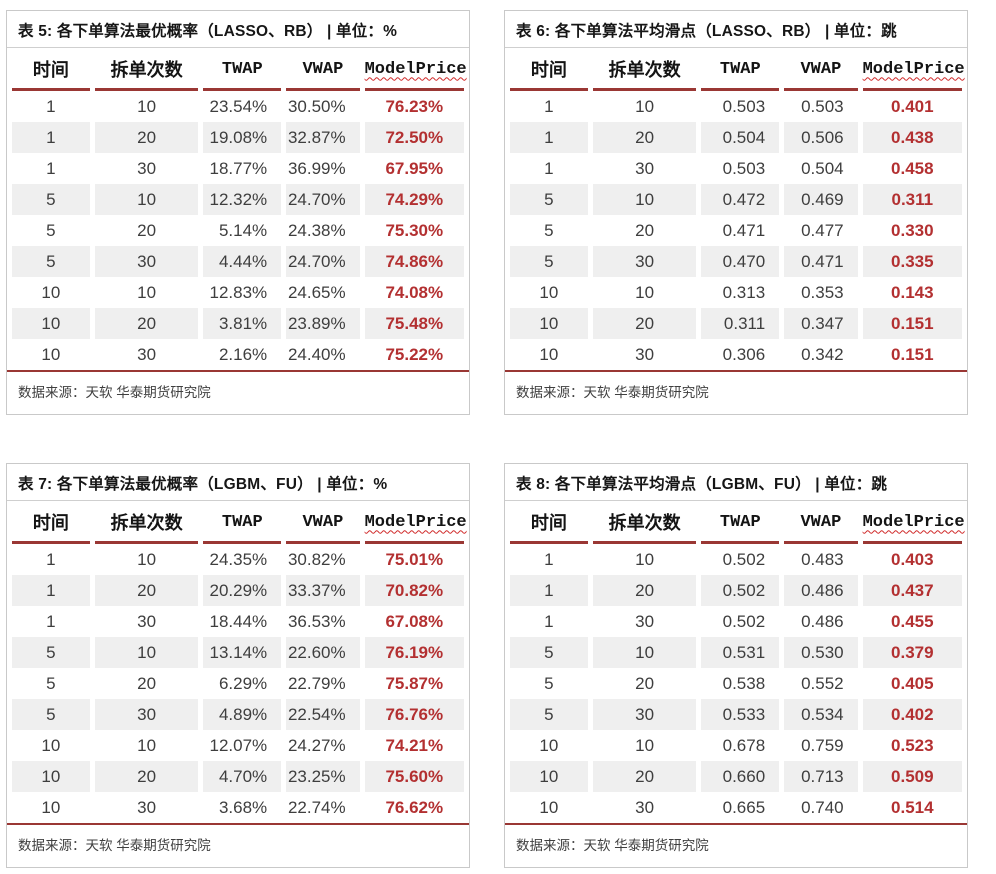 This screenshot has width=996, height=874. What do you see at coordinates (821, 323) in the screenshot?
I see `cell-vwap: 0.347` at bounding box center [821, 323].